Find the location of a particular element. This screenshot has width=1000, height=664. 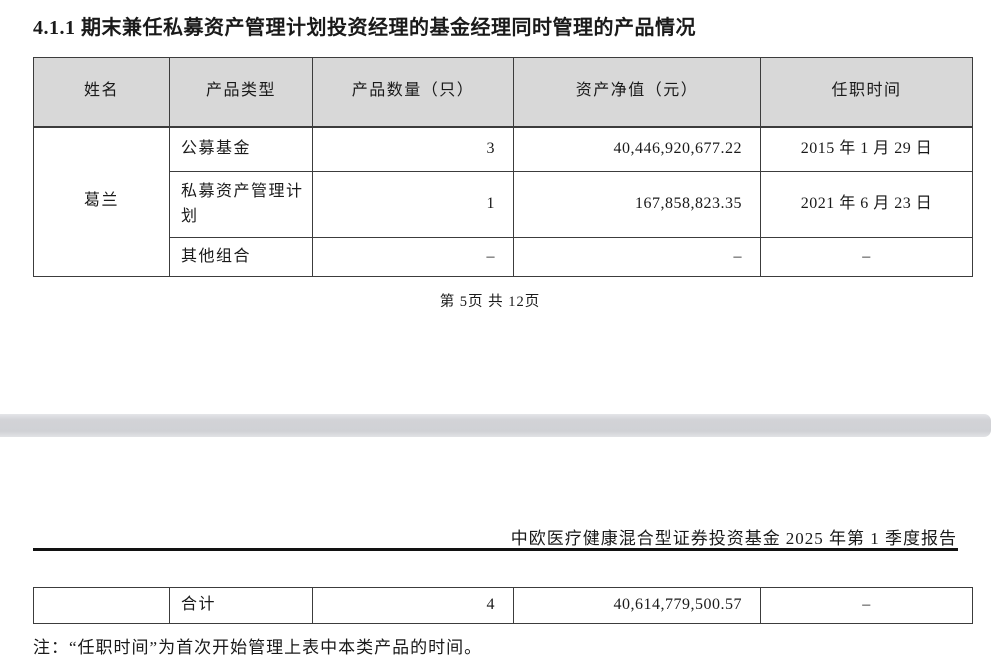

footnote: 注：“任职时间”为首次开始管理上表中本类产品的时间。 is located at coordinates (258, 647).